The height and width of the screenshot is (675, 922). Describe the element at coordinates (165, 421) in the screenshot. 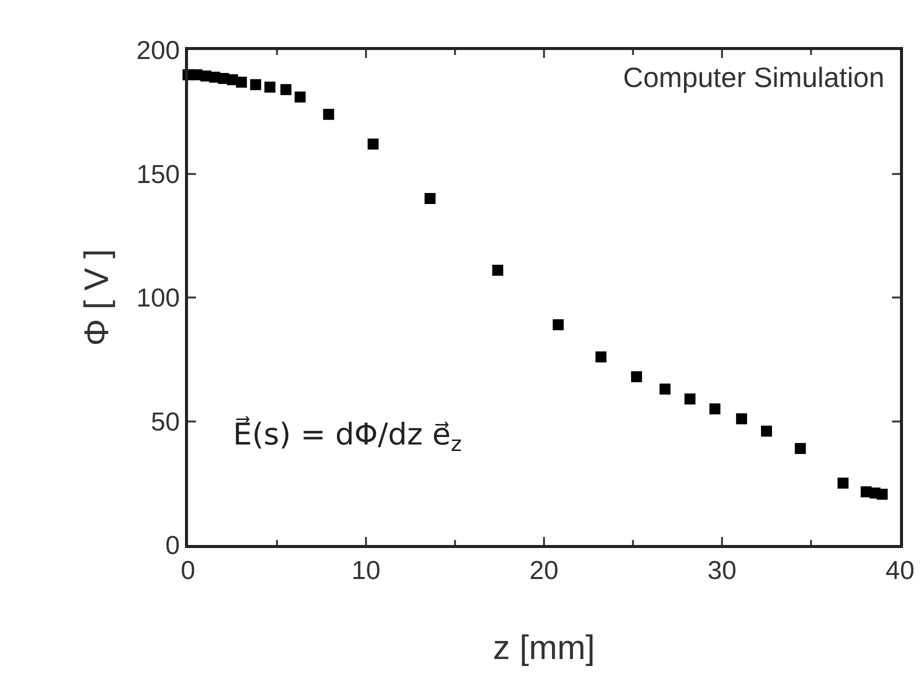

I see `y-tick-label: 50` at that location.